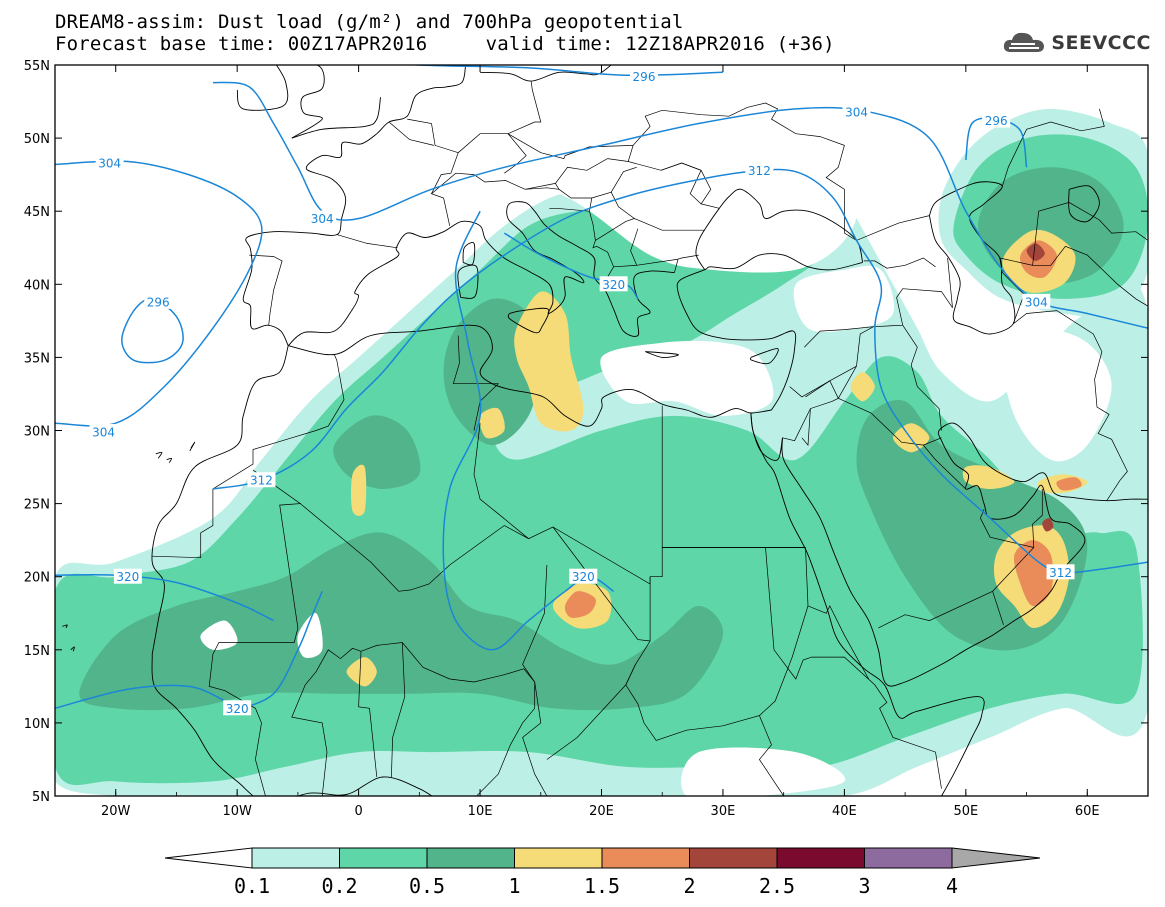 The height and width of the screenshot is (907, 1165). Describe the element at coordinates (514, 886) in the screenshot. I see `colorbar-label: 1` at that location.